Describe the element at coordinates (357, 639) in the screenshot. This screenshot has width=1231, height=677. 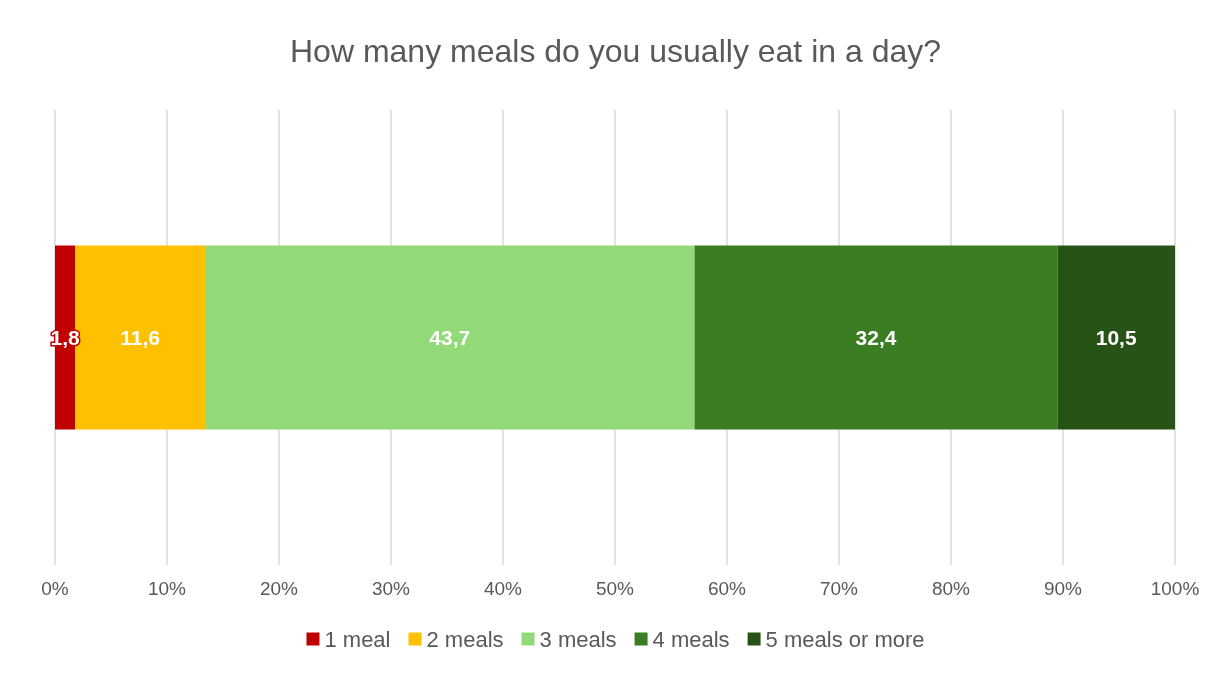
I see `legend-label: 1 meal` at that location.